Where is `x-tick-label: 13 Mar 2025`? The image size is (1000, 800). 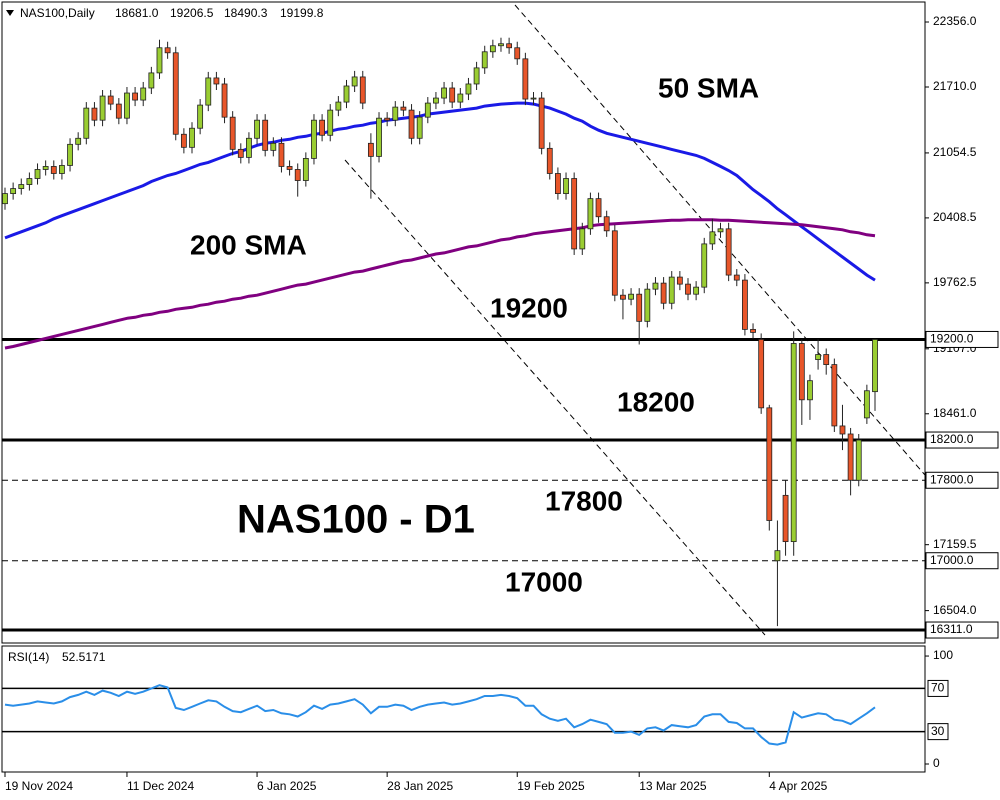
x-tick-label: 13 Mar 2025 is located at coordinates (673, 786).